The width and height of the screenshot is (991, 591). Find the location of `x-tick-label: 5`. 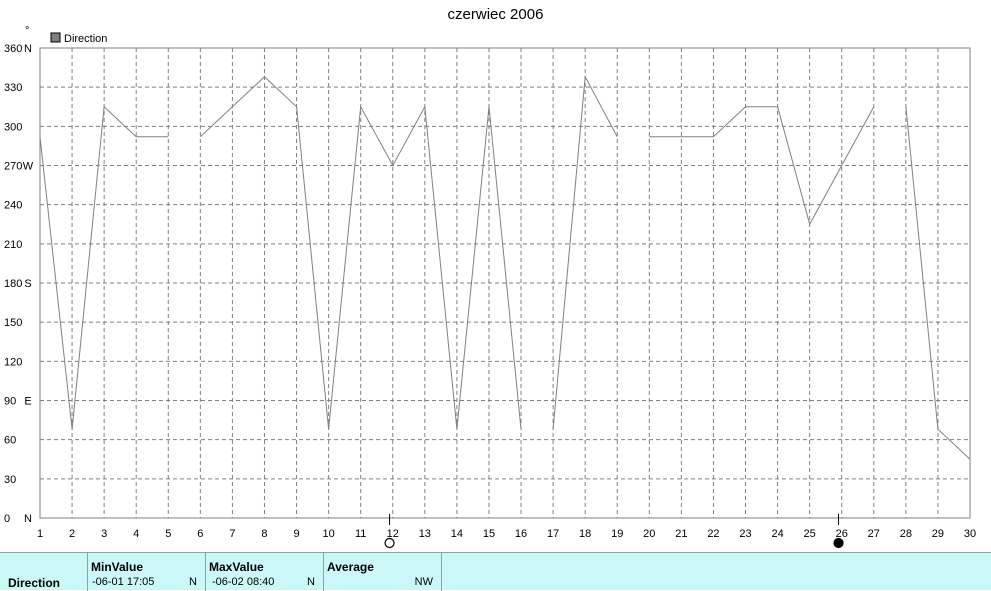

x-tick-label: 5 is located at coordinates (168, 534).